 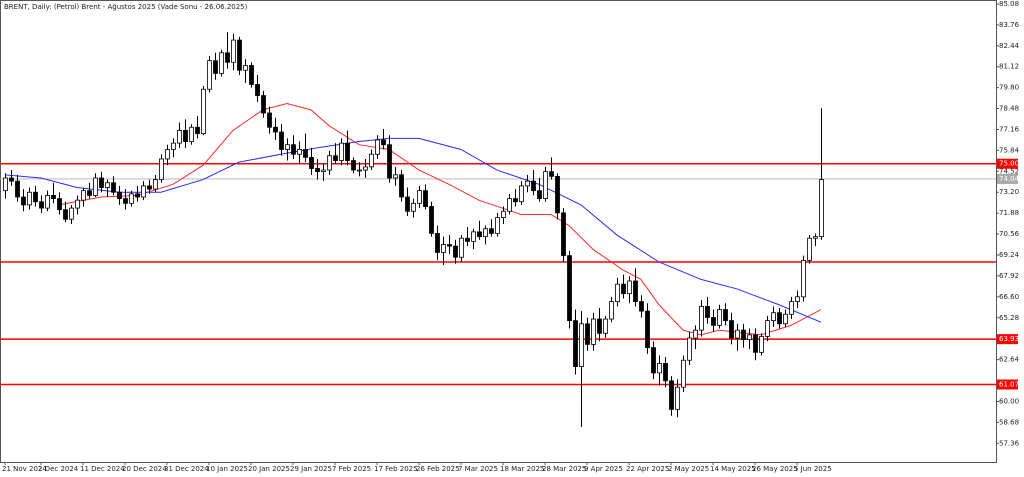 I want to click on x-tick-label: 31 Dec 2024, so click(x=186, y=469).